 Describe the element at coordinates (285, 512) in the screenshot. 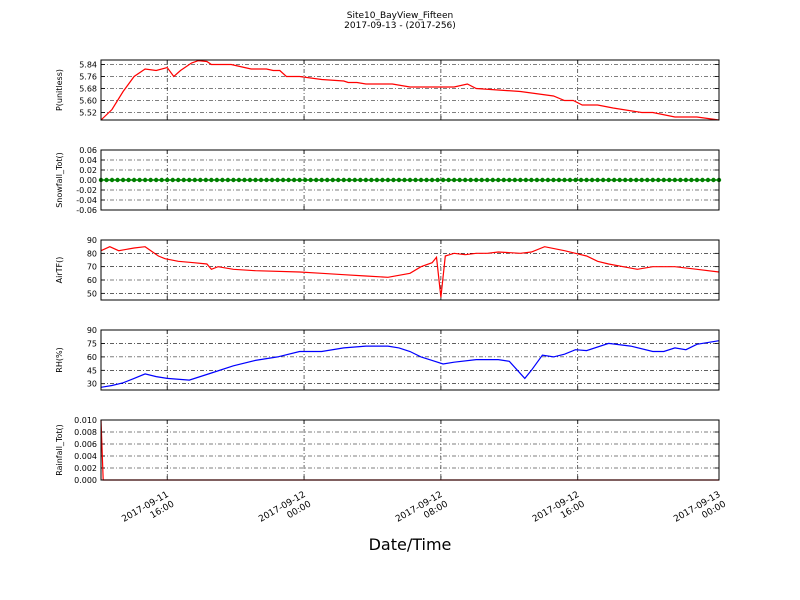

I see `x-tick-label: 2017-09-1200:00` at that location.